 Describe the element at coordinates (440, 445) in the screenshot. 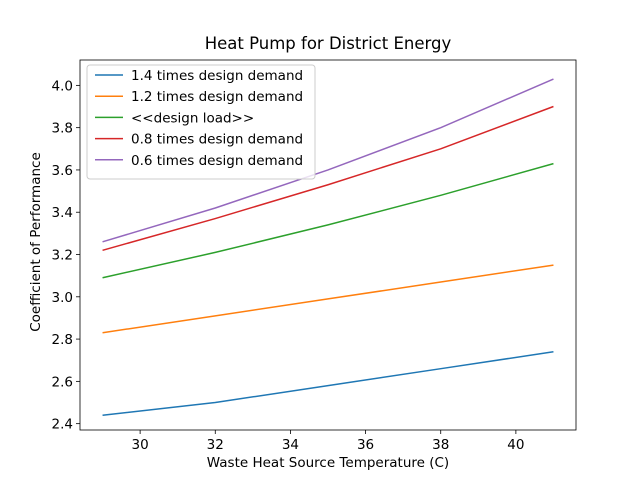

I see `x-tick-label: 38` at that location.